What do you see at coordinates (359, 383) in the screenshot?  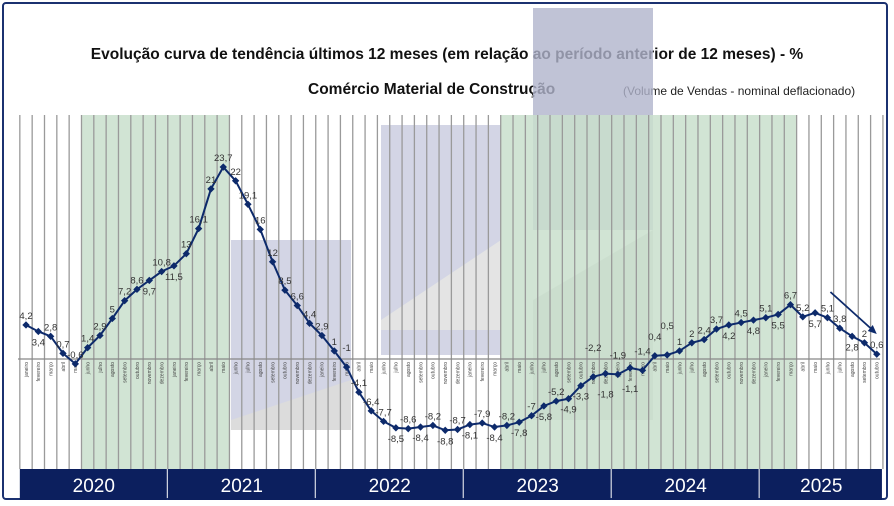 I see `data-label: -4,1` at bounding box center [359, 383].